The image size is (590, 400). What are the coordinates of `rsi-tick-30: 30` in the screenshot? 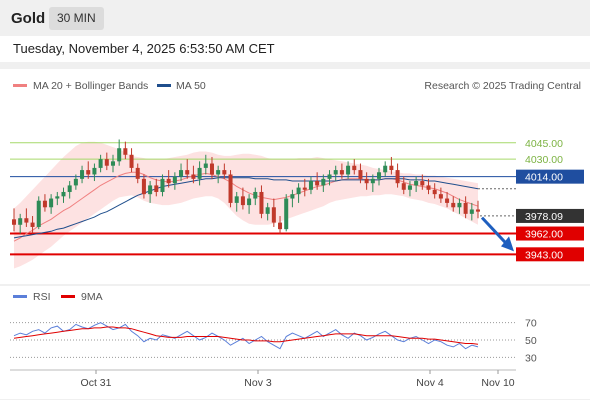 It's located at (531, 358).